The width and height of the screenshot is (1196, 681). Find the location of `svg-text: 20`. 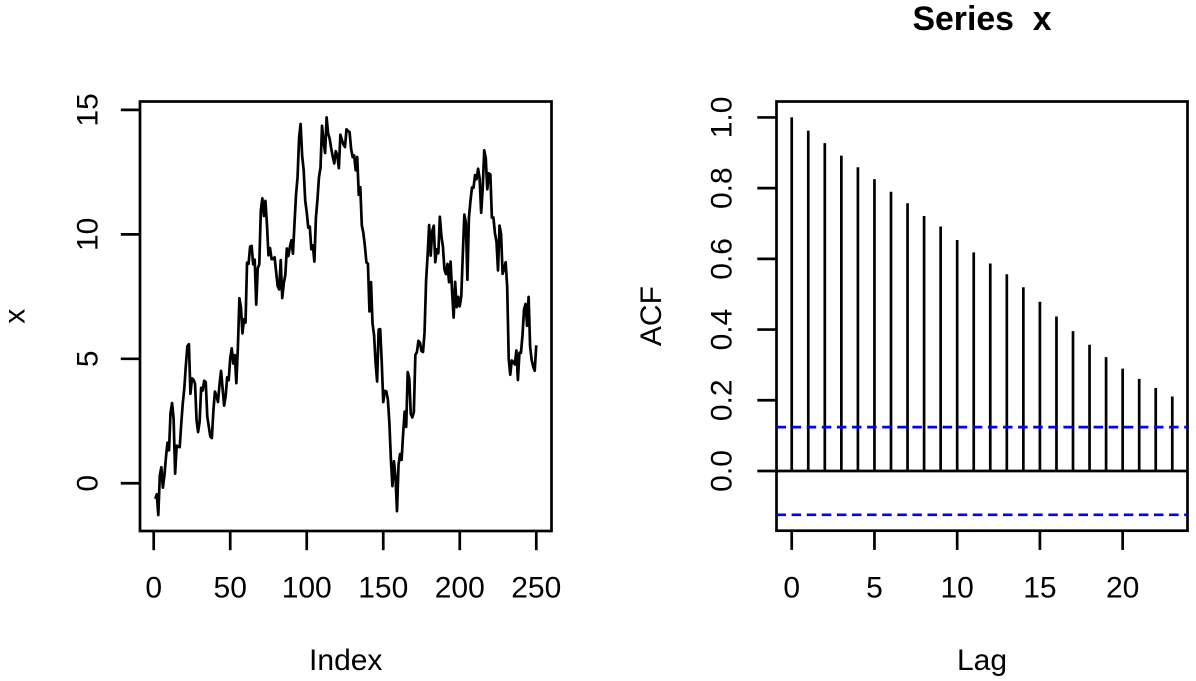

svg-text: 20 is located at coordinates (1122, 587).